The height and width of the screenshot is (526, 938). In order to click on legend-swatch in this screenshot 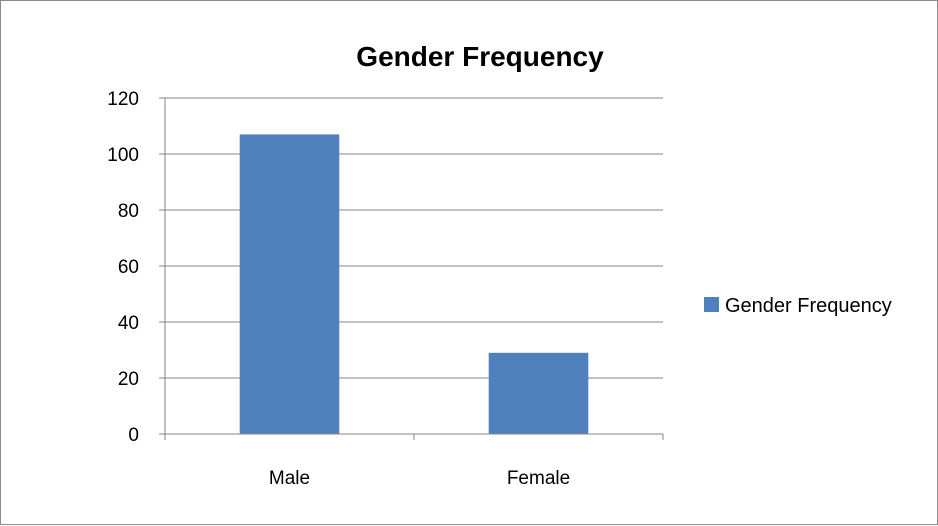, I will do `click(711, 304)`.